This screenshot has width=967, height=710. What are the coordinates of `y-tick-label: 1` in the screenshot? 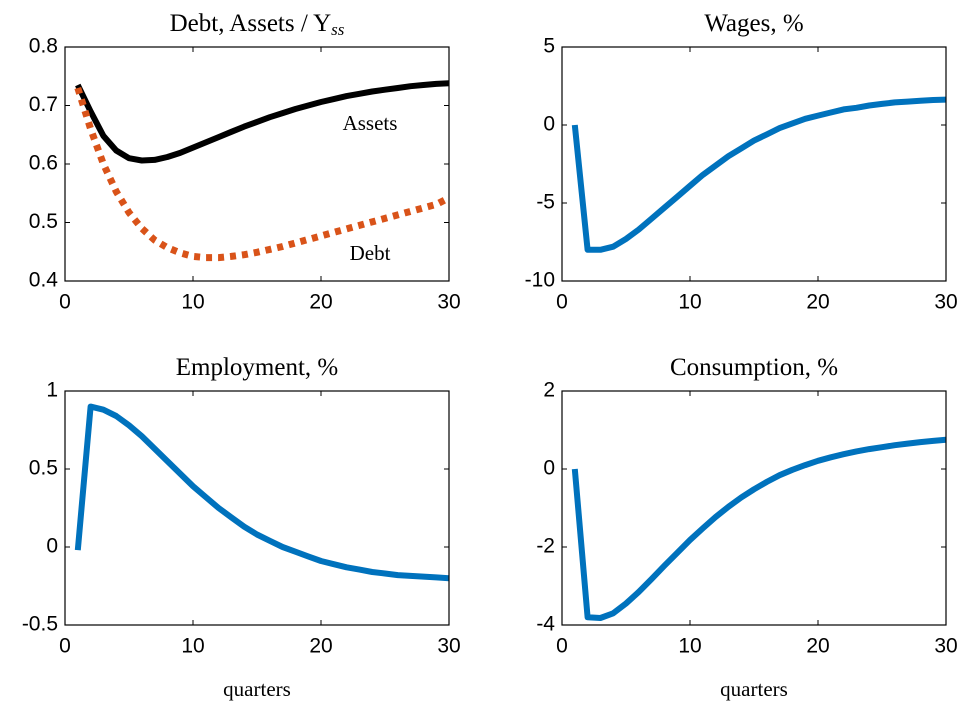 It's located at (52, 390).